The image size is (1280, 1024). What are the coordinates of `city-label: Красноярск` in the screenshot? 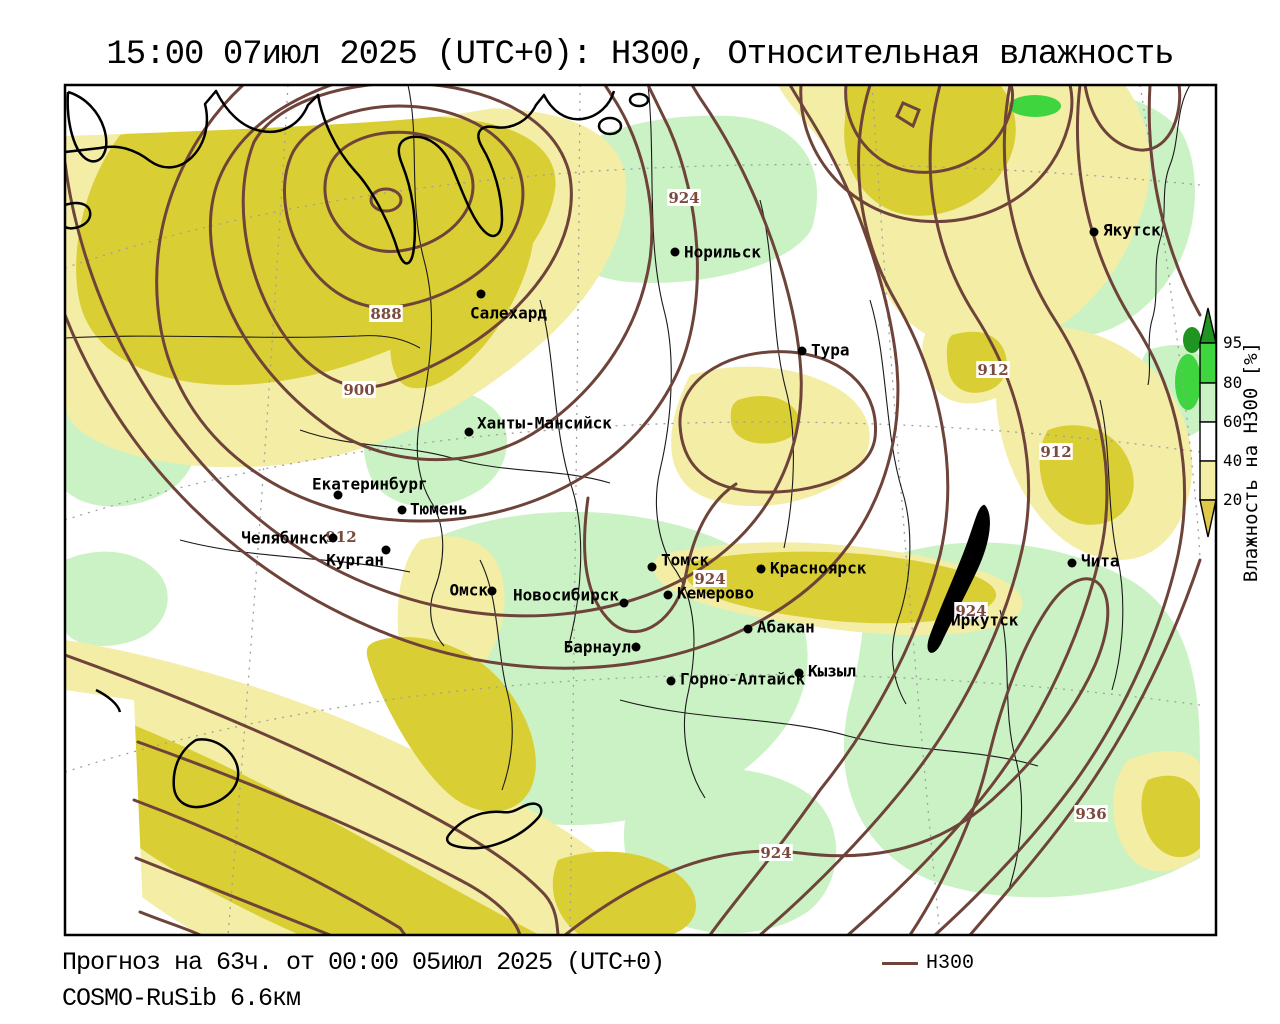 It's located at (818, 568).